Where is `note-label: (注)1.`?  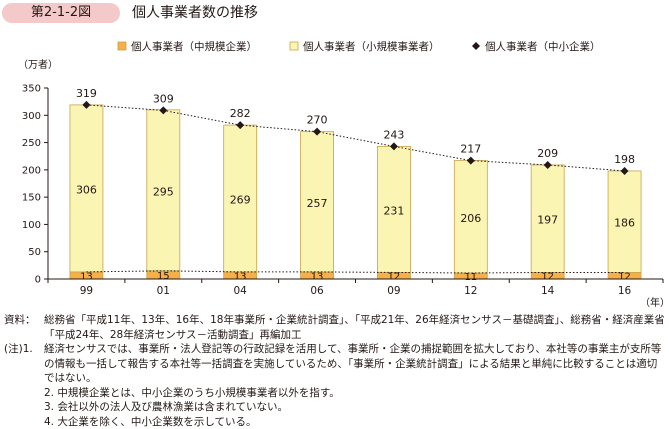 note-label: (注)1. is located at coordinates (24, 364).